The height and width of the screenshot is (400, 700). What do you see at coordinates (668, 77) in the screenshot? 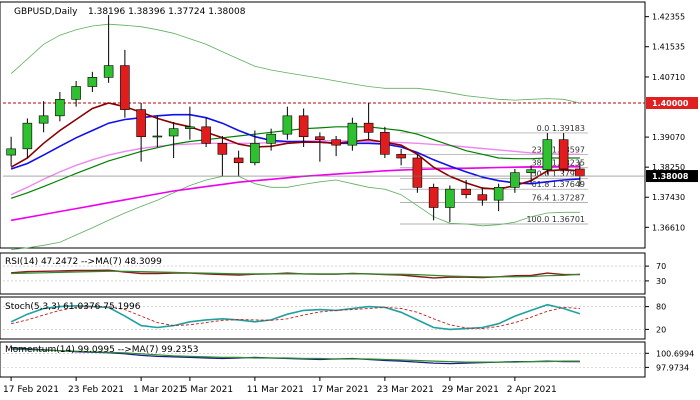
I see `price-tick-label: 1.40710` at bounding box center [668, 77].